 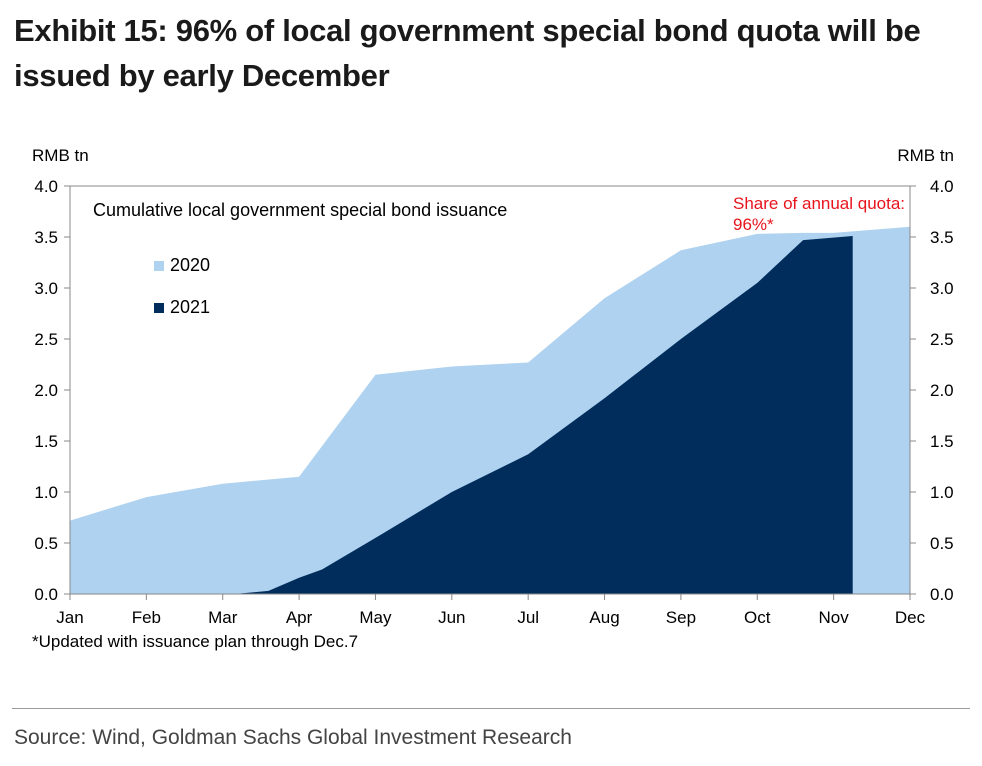 What do you see at coordinates (681, 617) in the screenshot?
I see `x-tick-label-sep: Sep` at bounding box center [681, 617].